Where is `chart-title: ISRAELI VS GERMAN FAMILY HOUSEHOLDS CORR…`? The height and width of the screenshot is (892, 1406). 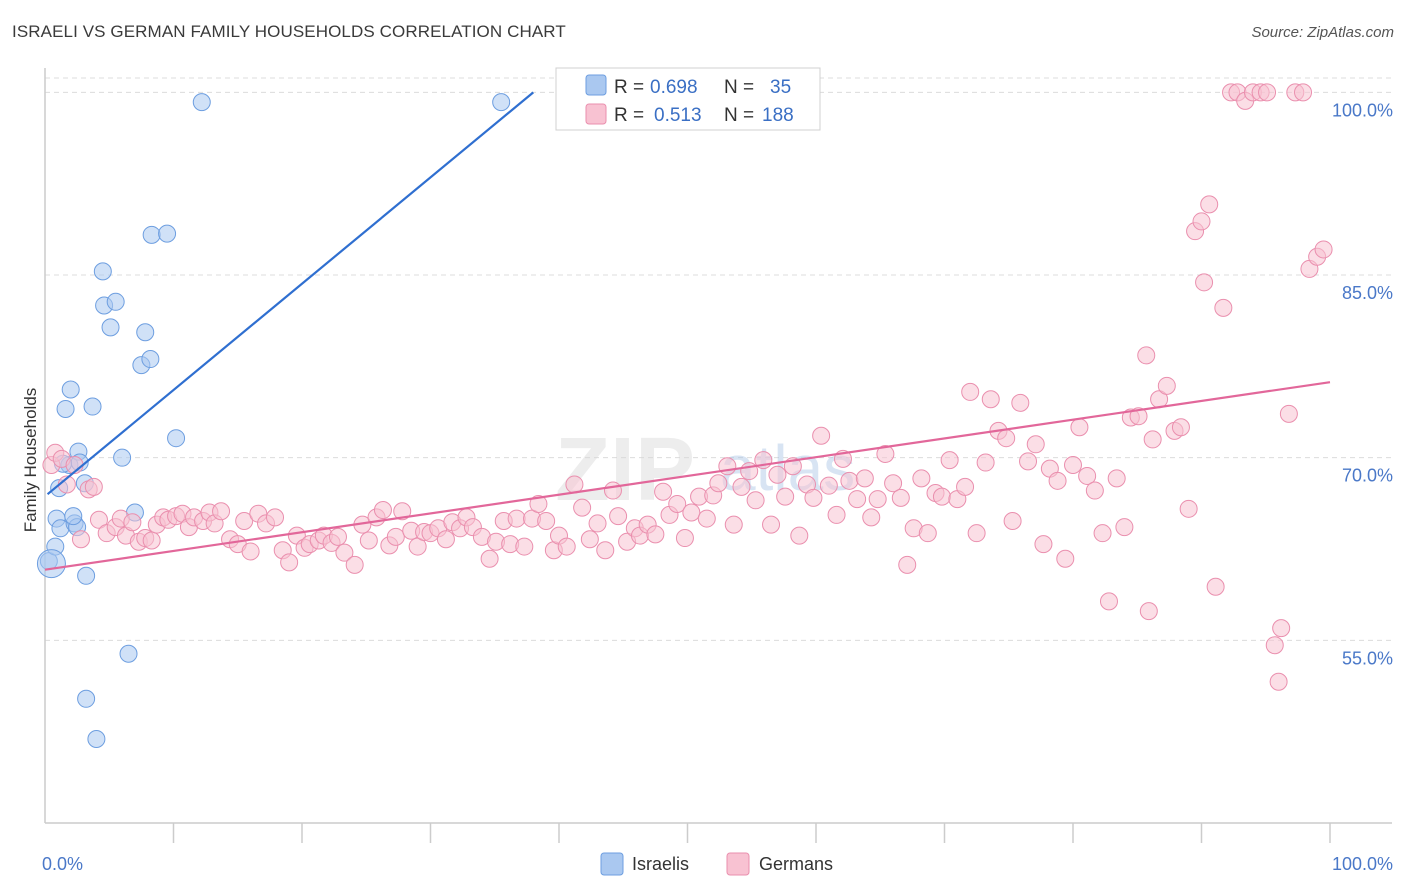 chart-title: ISRAELI VS GERMAN FAMILY HOUSEHOLDS CORR… is located at coordinates (289, 31).